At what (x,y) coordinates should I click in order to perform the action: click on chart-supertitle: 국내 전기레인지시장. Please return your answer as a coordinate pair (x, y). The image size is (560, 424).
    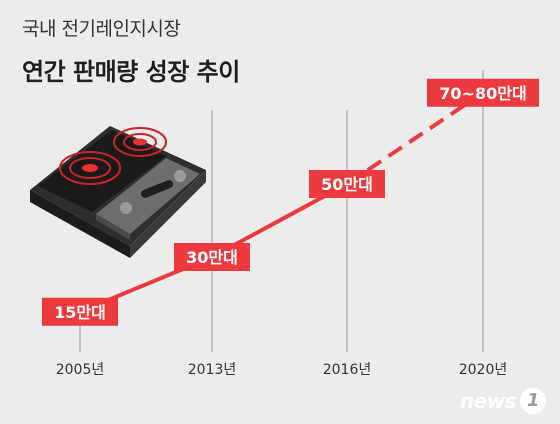
    Looking at the image, I should click on (101, 29).